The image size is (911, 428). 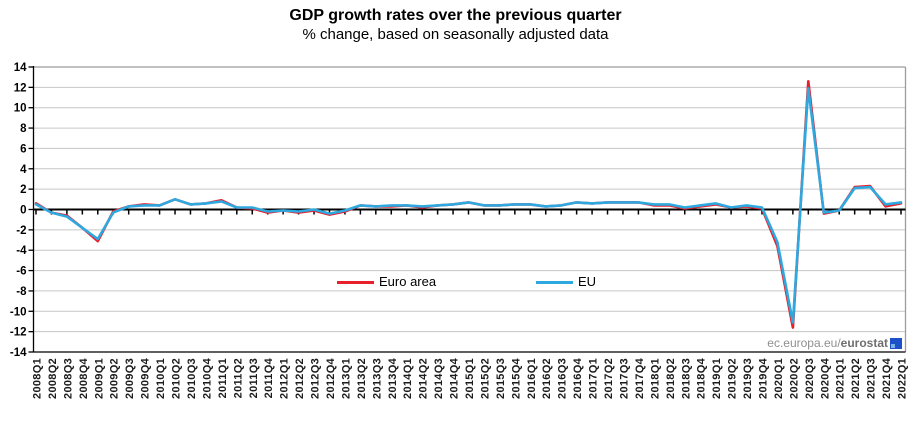 I want to click on x-axis-label: 2009Q1, so click(x=99, y=378).